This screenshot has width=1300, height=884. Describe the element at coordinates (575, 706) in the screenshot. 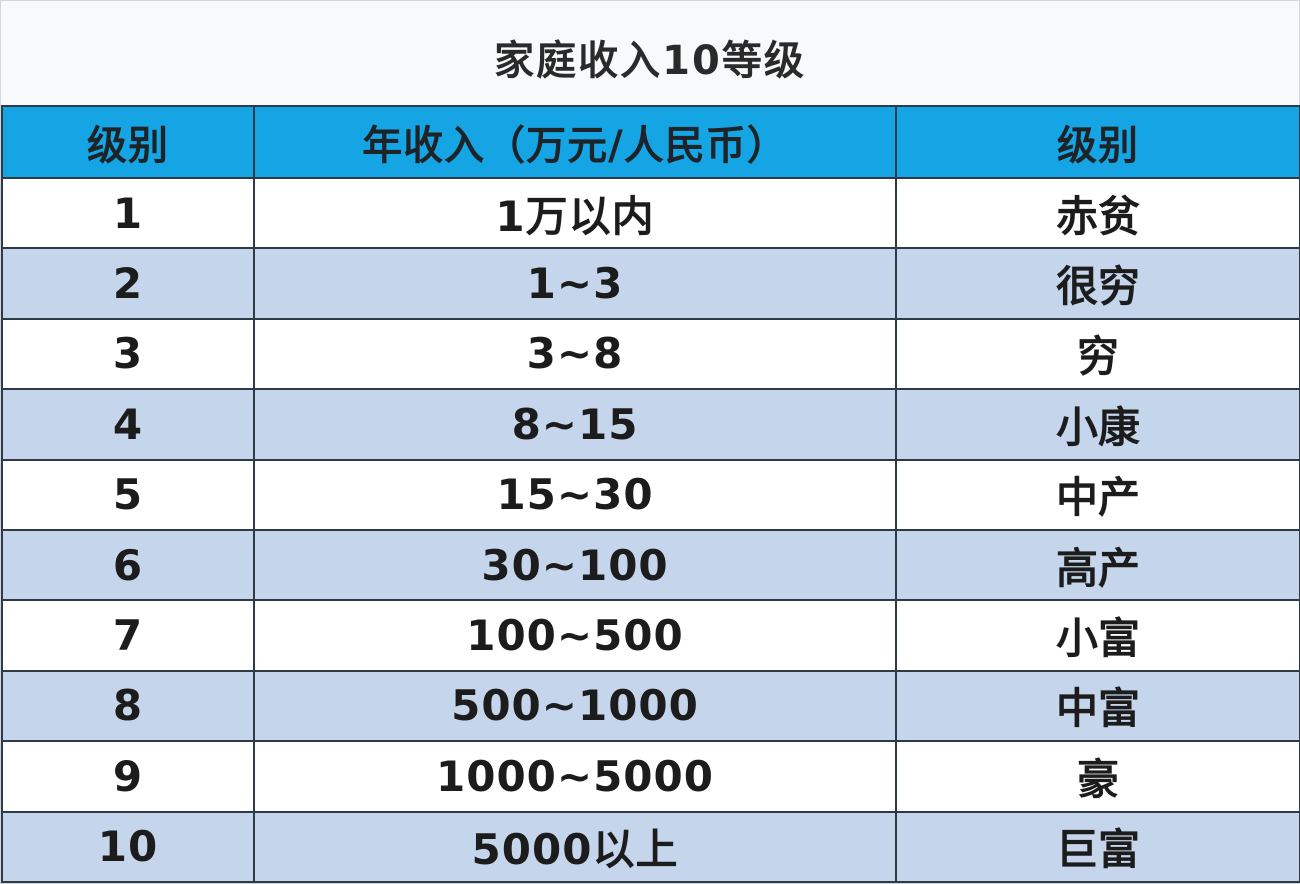

I see `cell-income: 500~1000` at that location.